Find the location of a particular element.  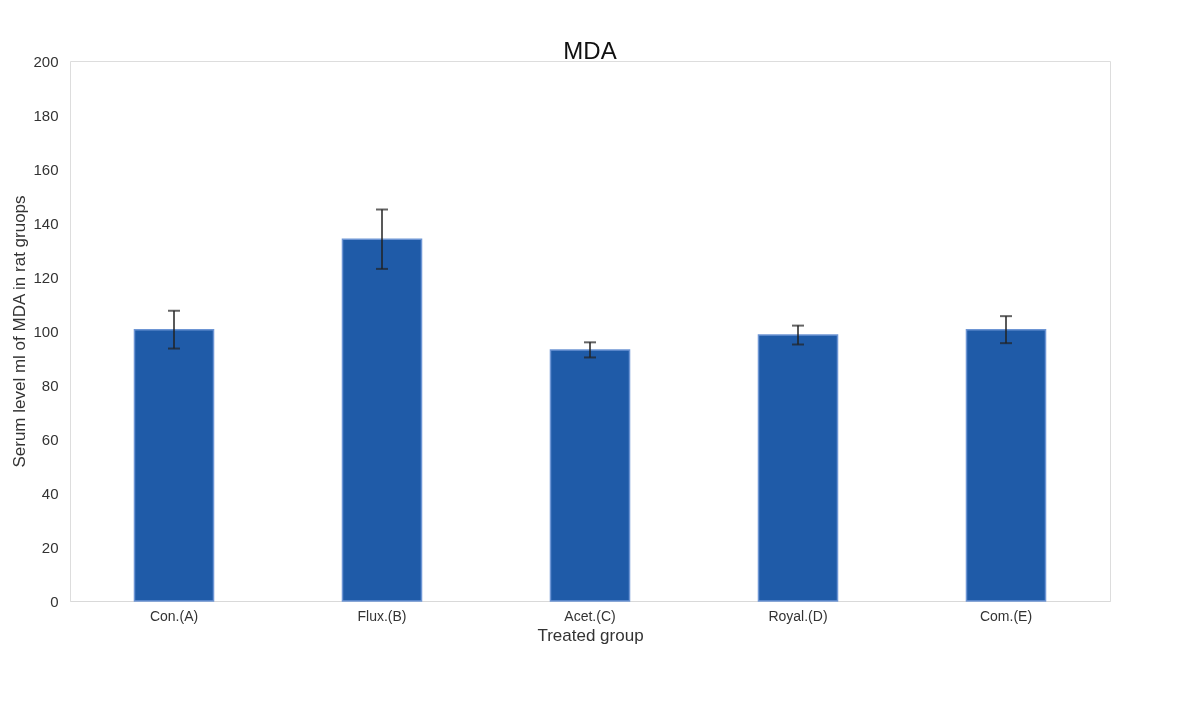

x-axis-title: Treated group is located at coordinates (590, 635).